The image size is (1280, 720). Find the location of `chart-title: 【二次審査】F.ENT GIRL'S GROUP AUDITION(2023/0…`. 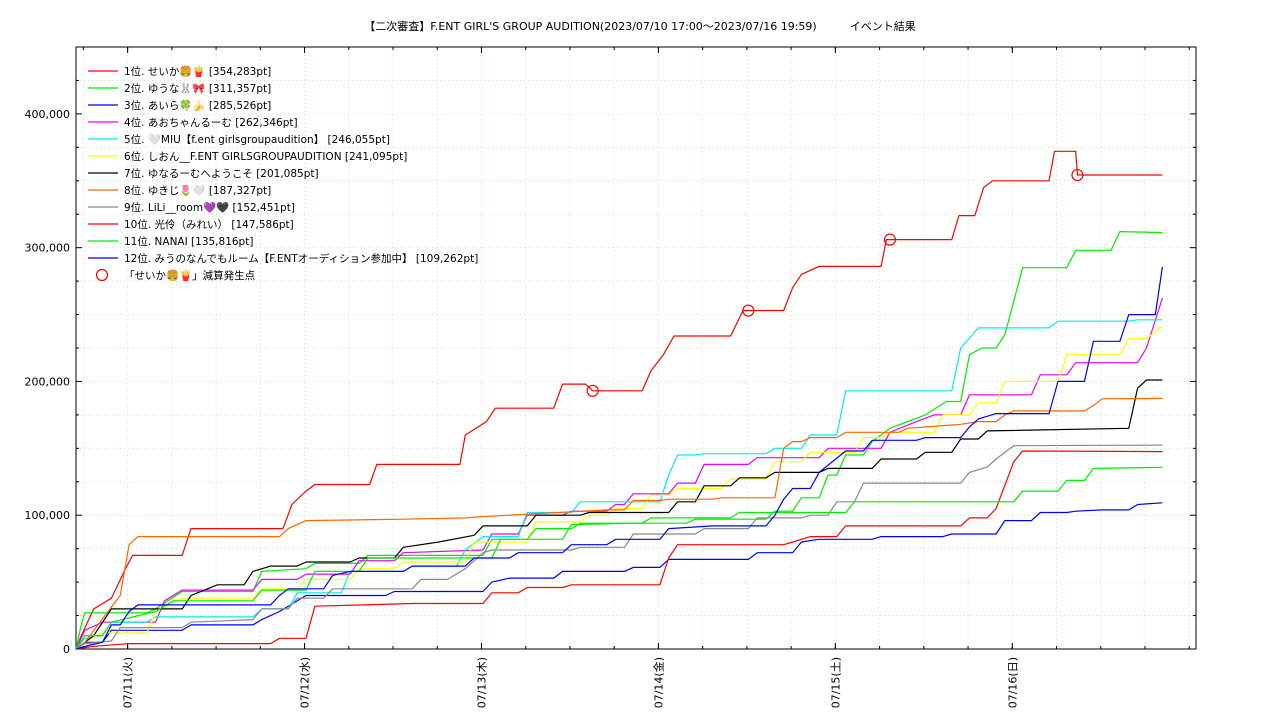

chart-title: 【二次審査】F.ENT GIRL'S GROUP AUDITION(2023/0… is located at coordinates (640, 26).